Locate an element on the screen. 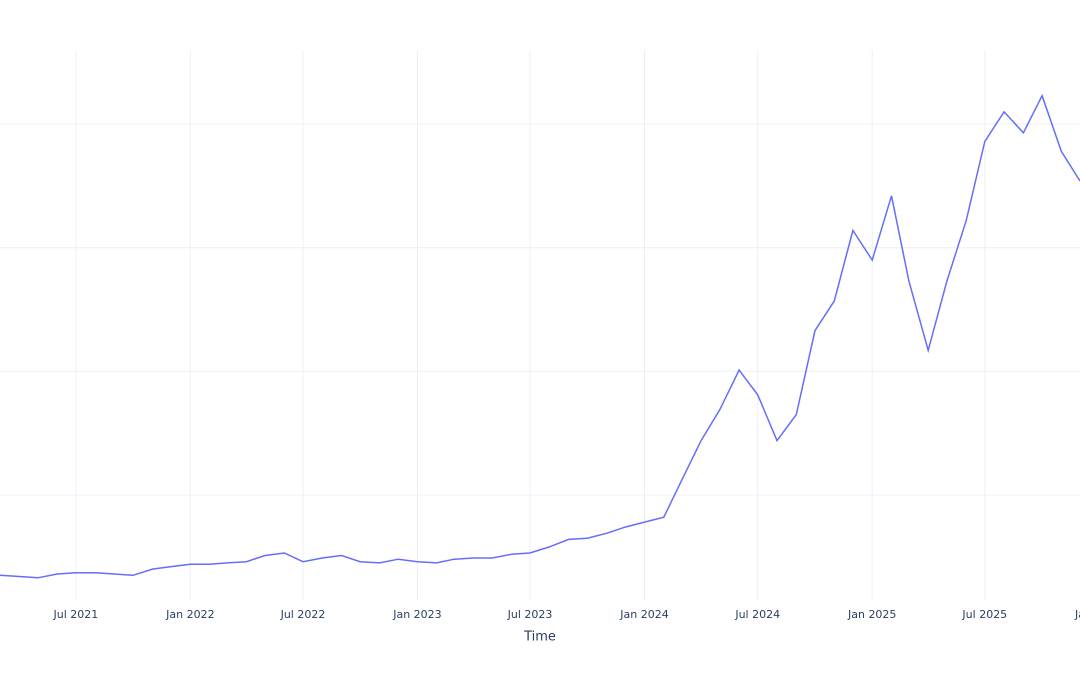 The image size is (1080, 675). x-tick-label: Jan 2026 is located at coordinates (1077, 614).